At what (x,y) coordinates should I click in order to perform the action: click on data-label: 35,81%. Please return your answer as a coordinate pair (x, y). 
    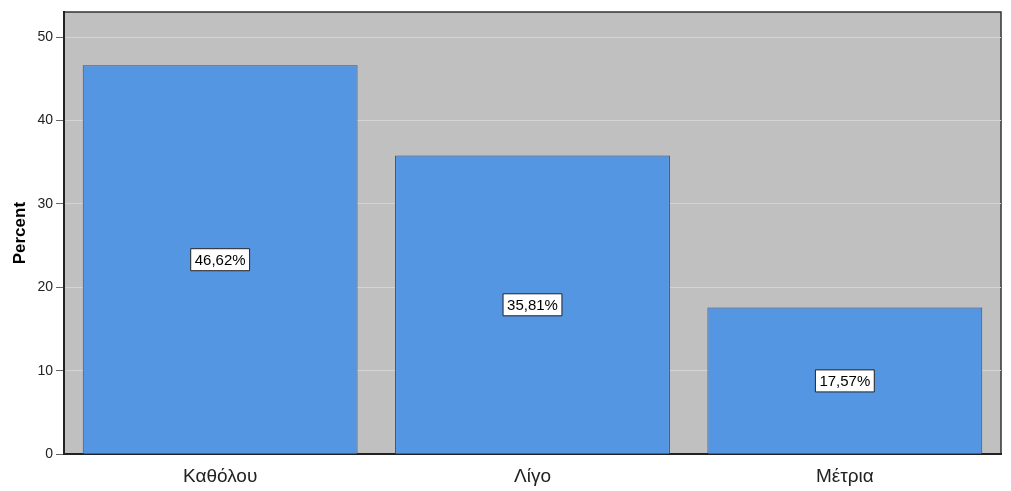
    Looking at the image, I should click on (532, 304).